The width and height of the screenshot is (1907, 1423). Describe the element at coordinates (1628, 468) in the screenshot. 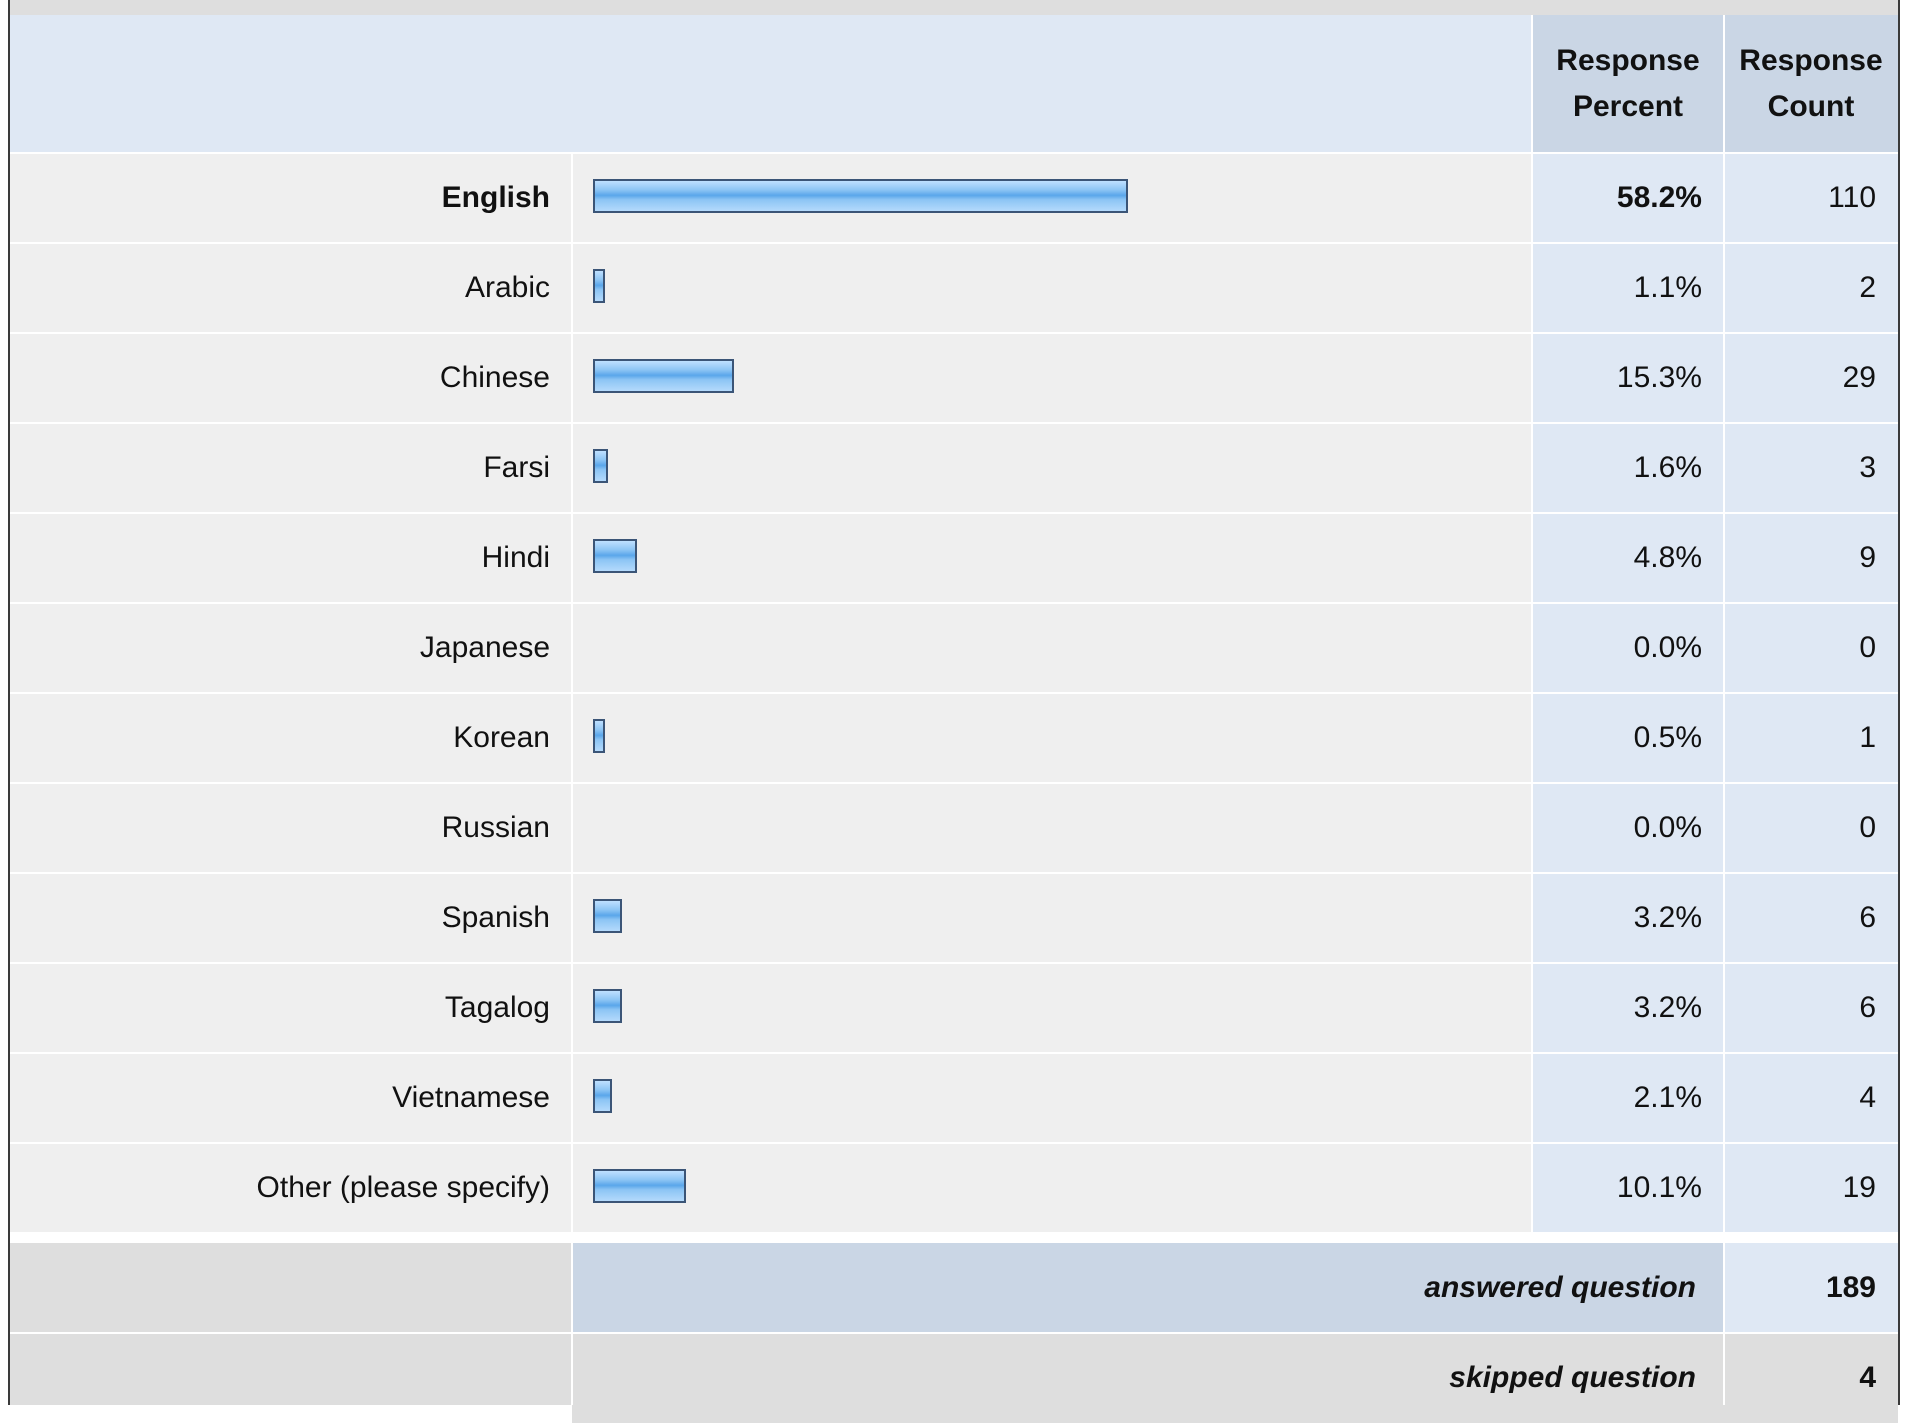

I see `percent-label: 1.6%` at that location.